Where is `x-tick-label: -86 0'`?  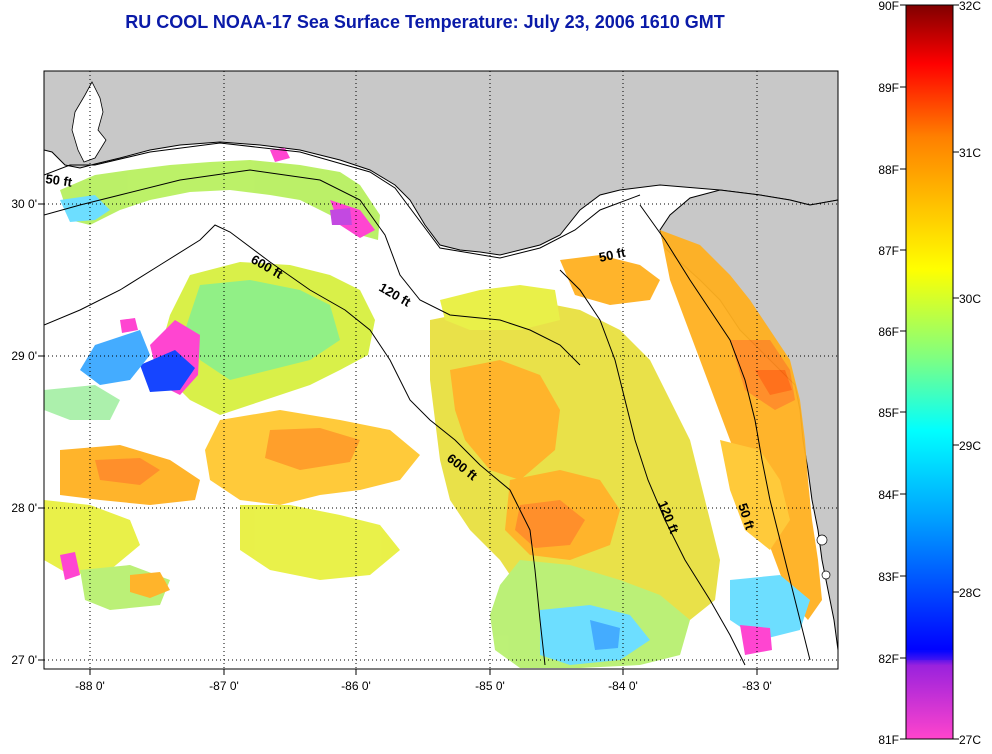 x-tick-label: -86 0' is located at coordinates (356, 686).